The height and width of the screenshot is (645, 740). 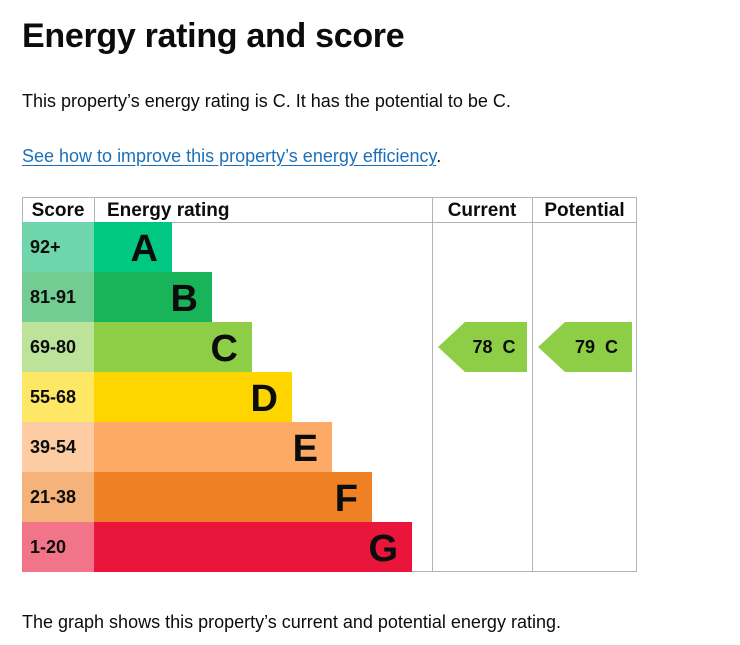 I want to click on score-label-b: 81-91, so click(x=53, y=297).